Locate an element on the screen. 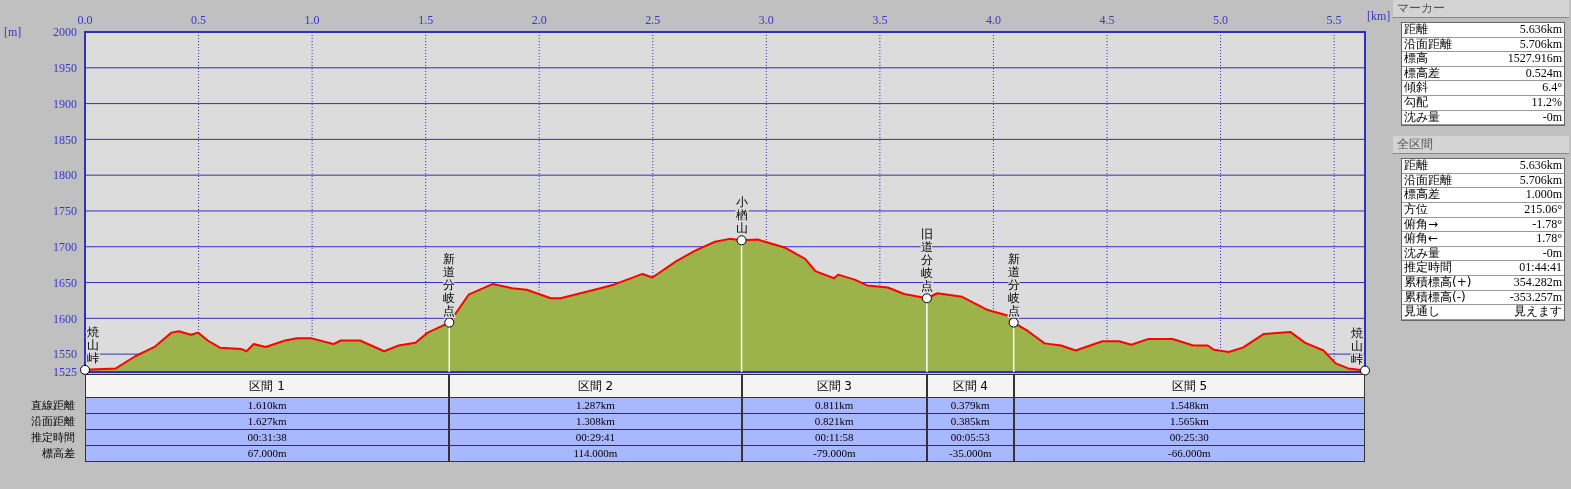 The width and height of the screenshot is (1571, 489). y-tick-label: 1900 is located at coordinates (65, 103).